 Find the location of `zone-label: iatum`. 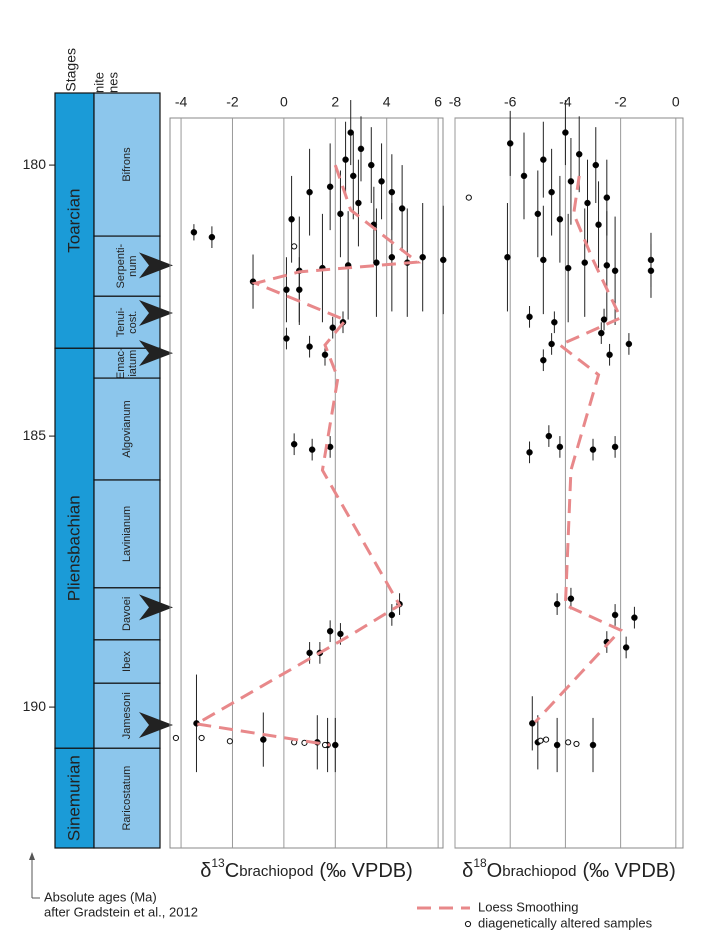

zone-label: iatum is located at coordinates (133, 363).